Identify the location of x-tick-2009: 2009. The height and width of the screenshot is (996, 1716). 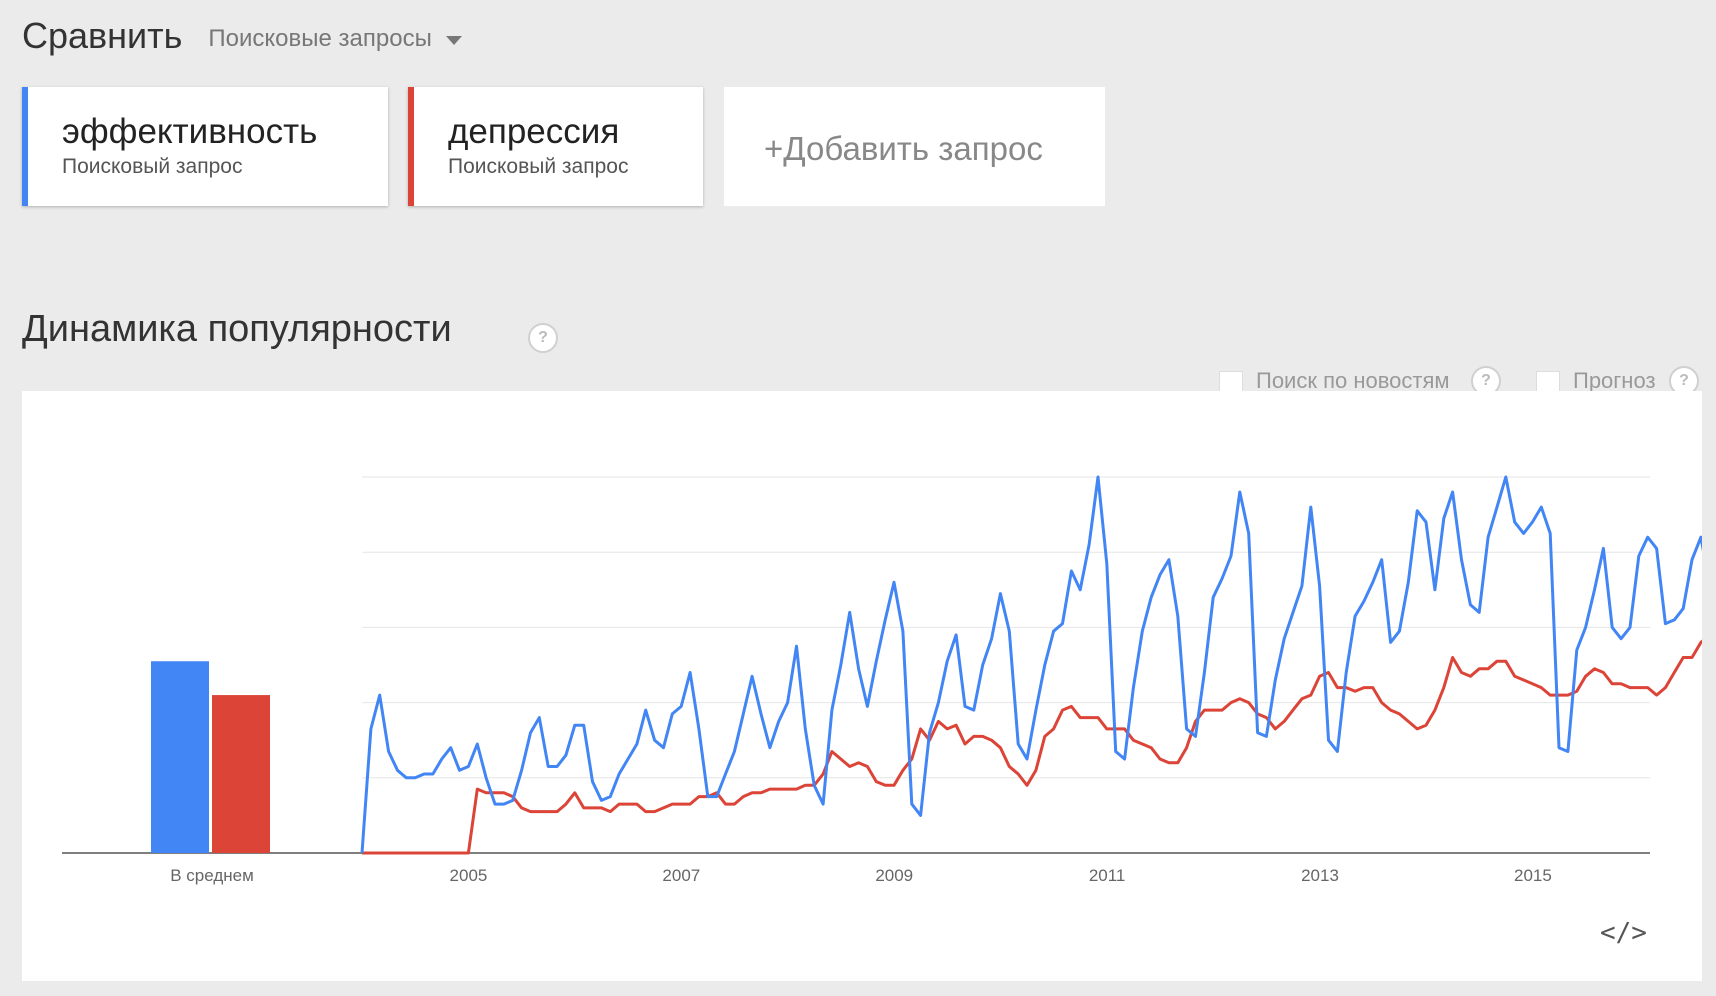
(894, 875).